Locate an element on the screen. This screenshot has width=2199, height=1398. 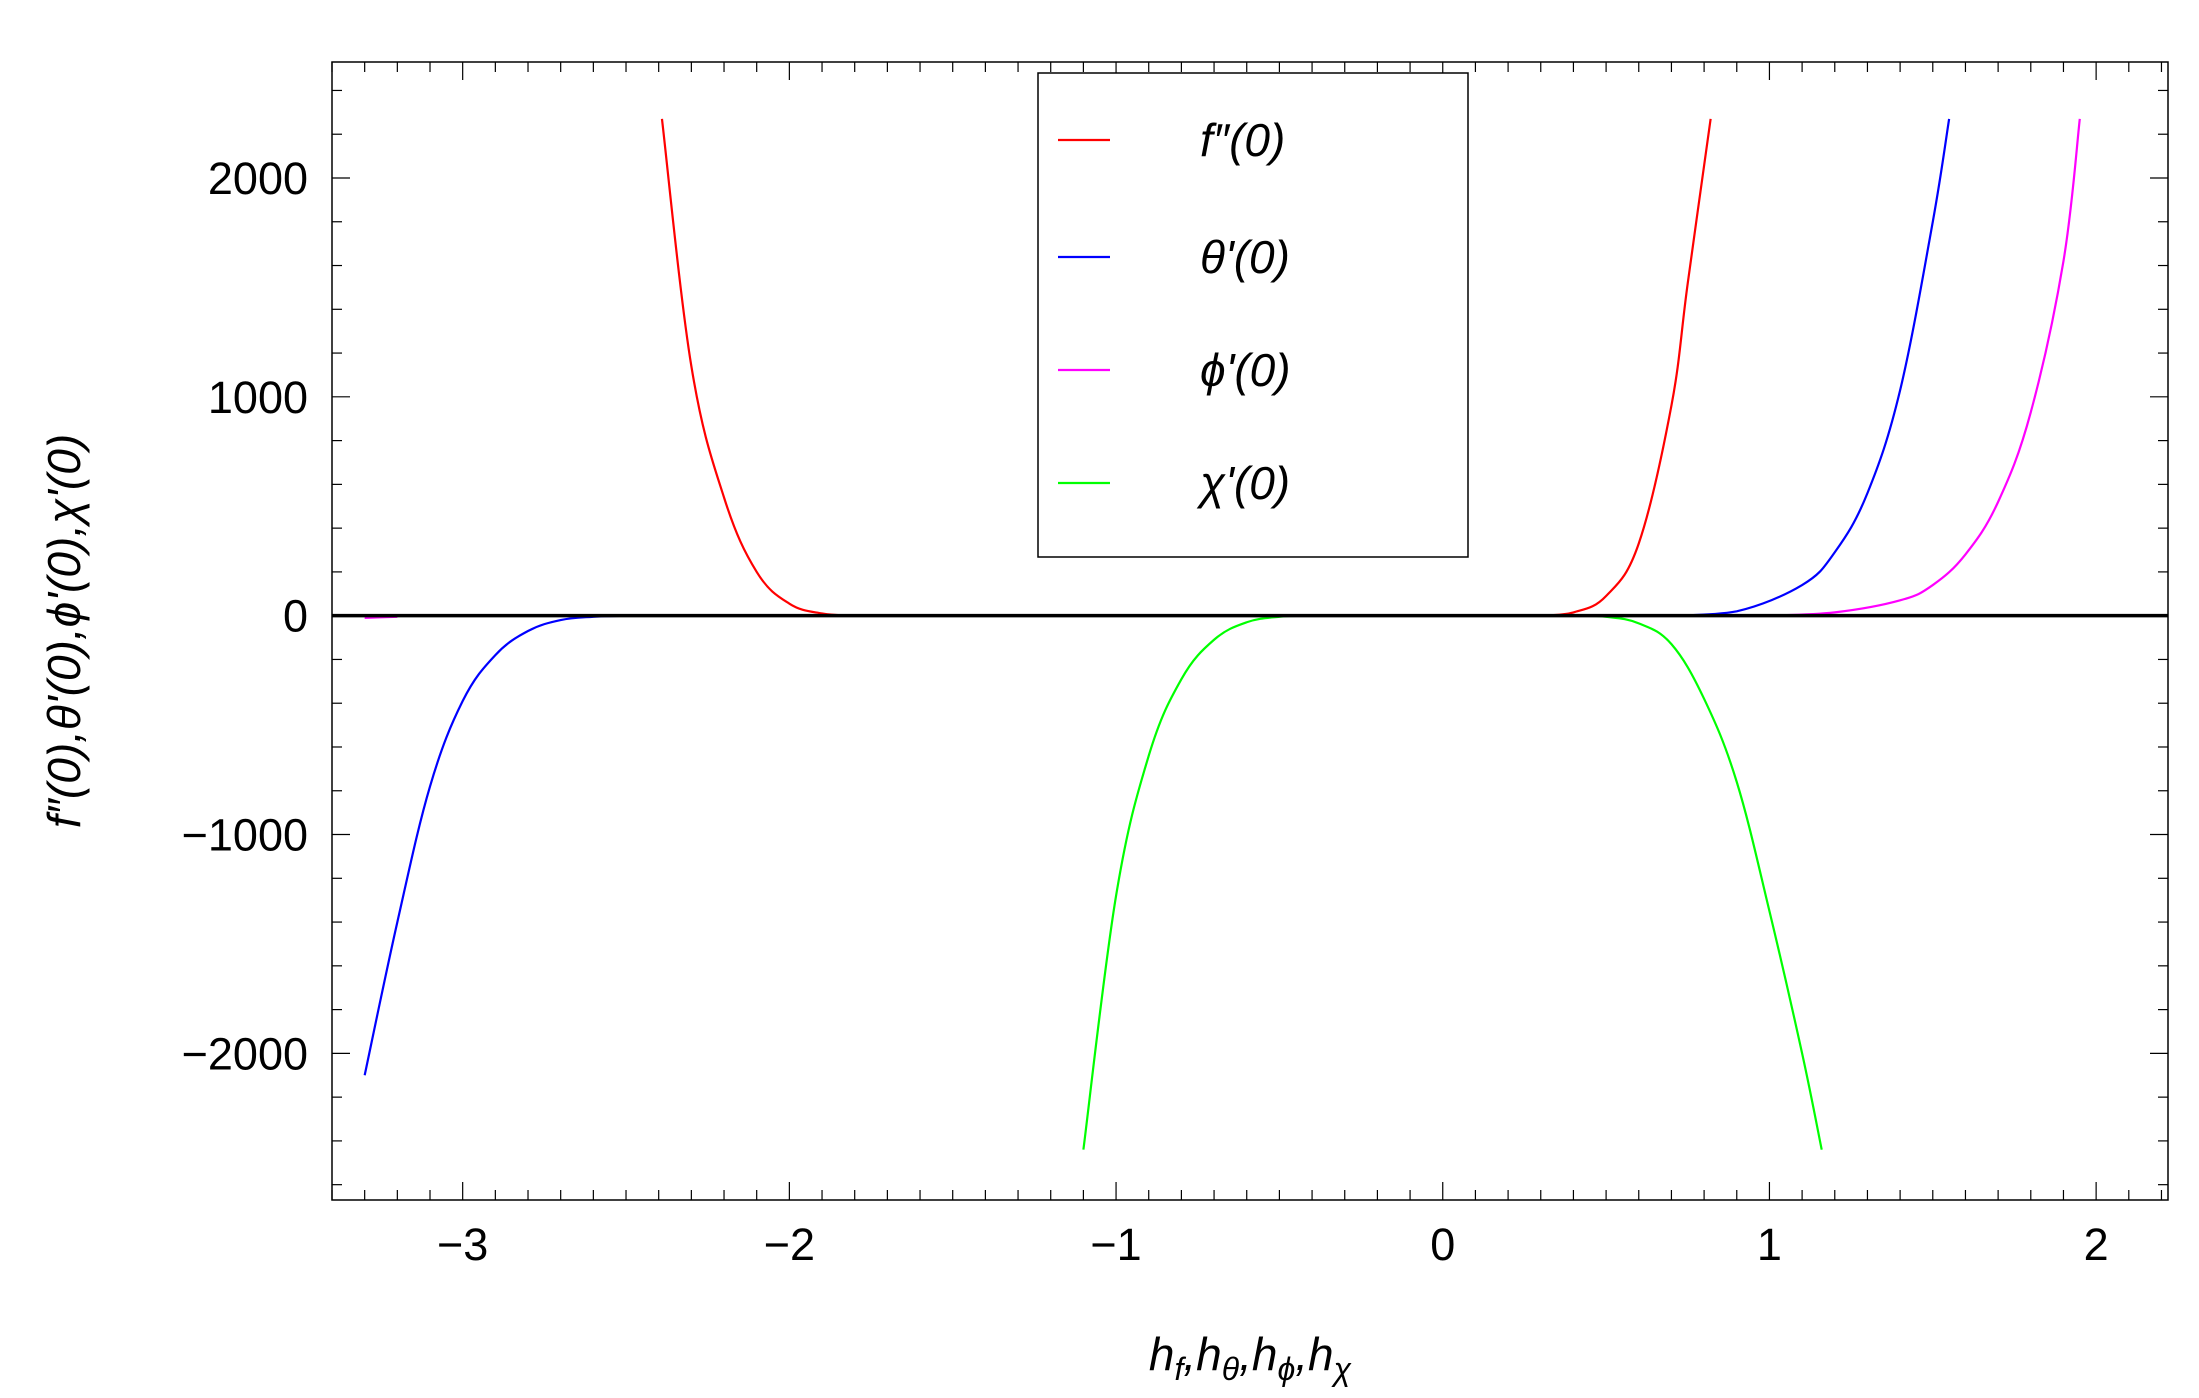
y-tick-label: −2000 is located at coordinates (245, 1053).